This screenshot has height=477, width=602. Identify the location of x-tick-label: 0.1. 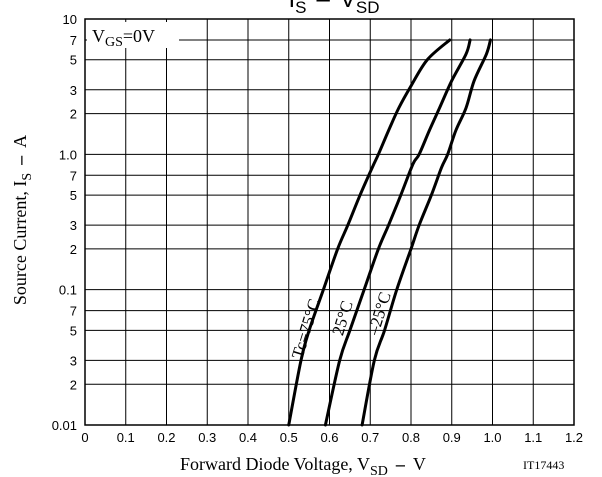
(126, 437).